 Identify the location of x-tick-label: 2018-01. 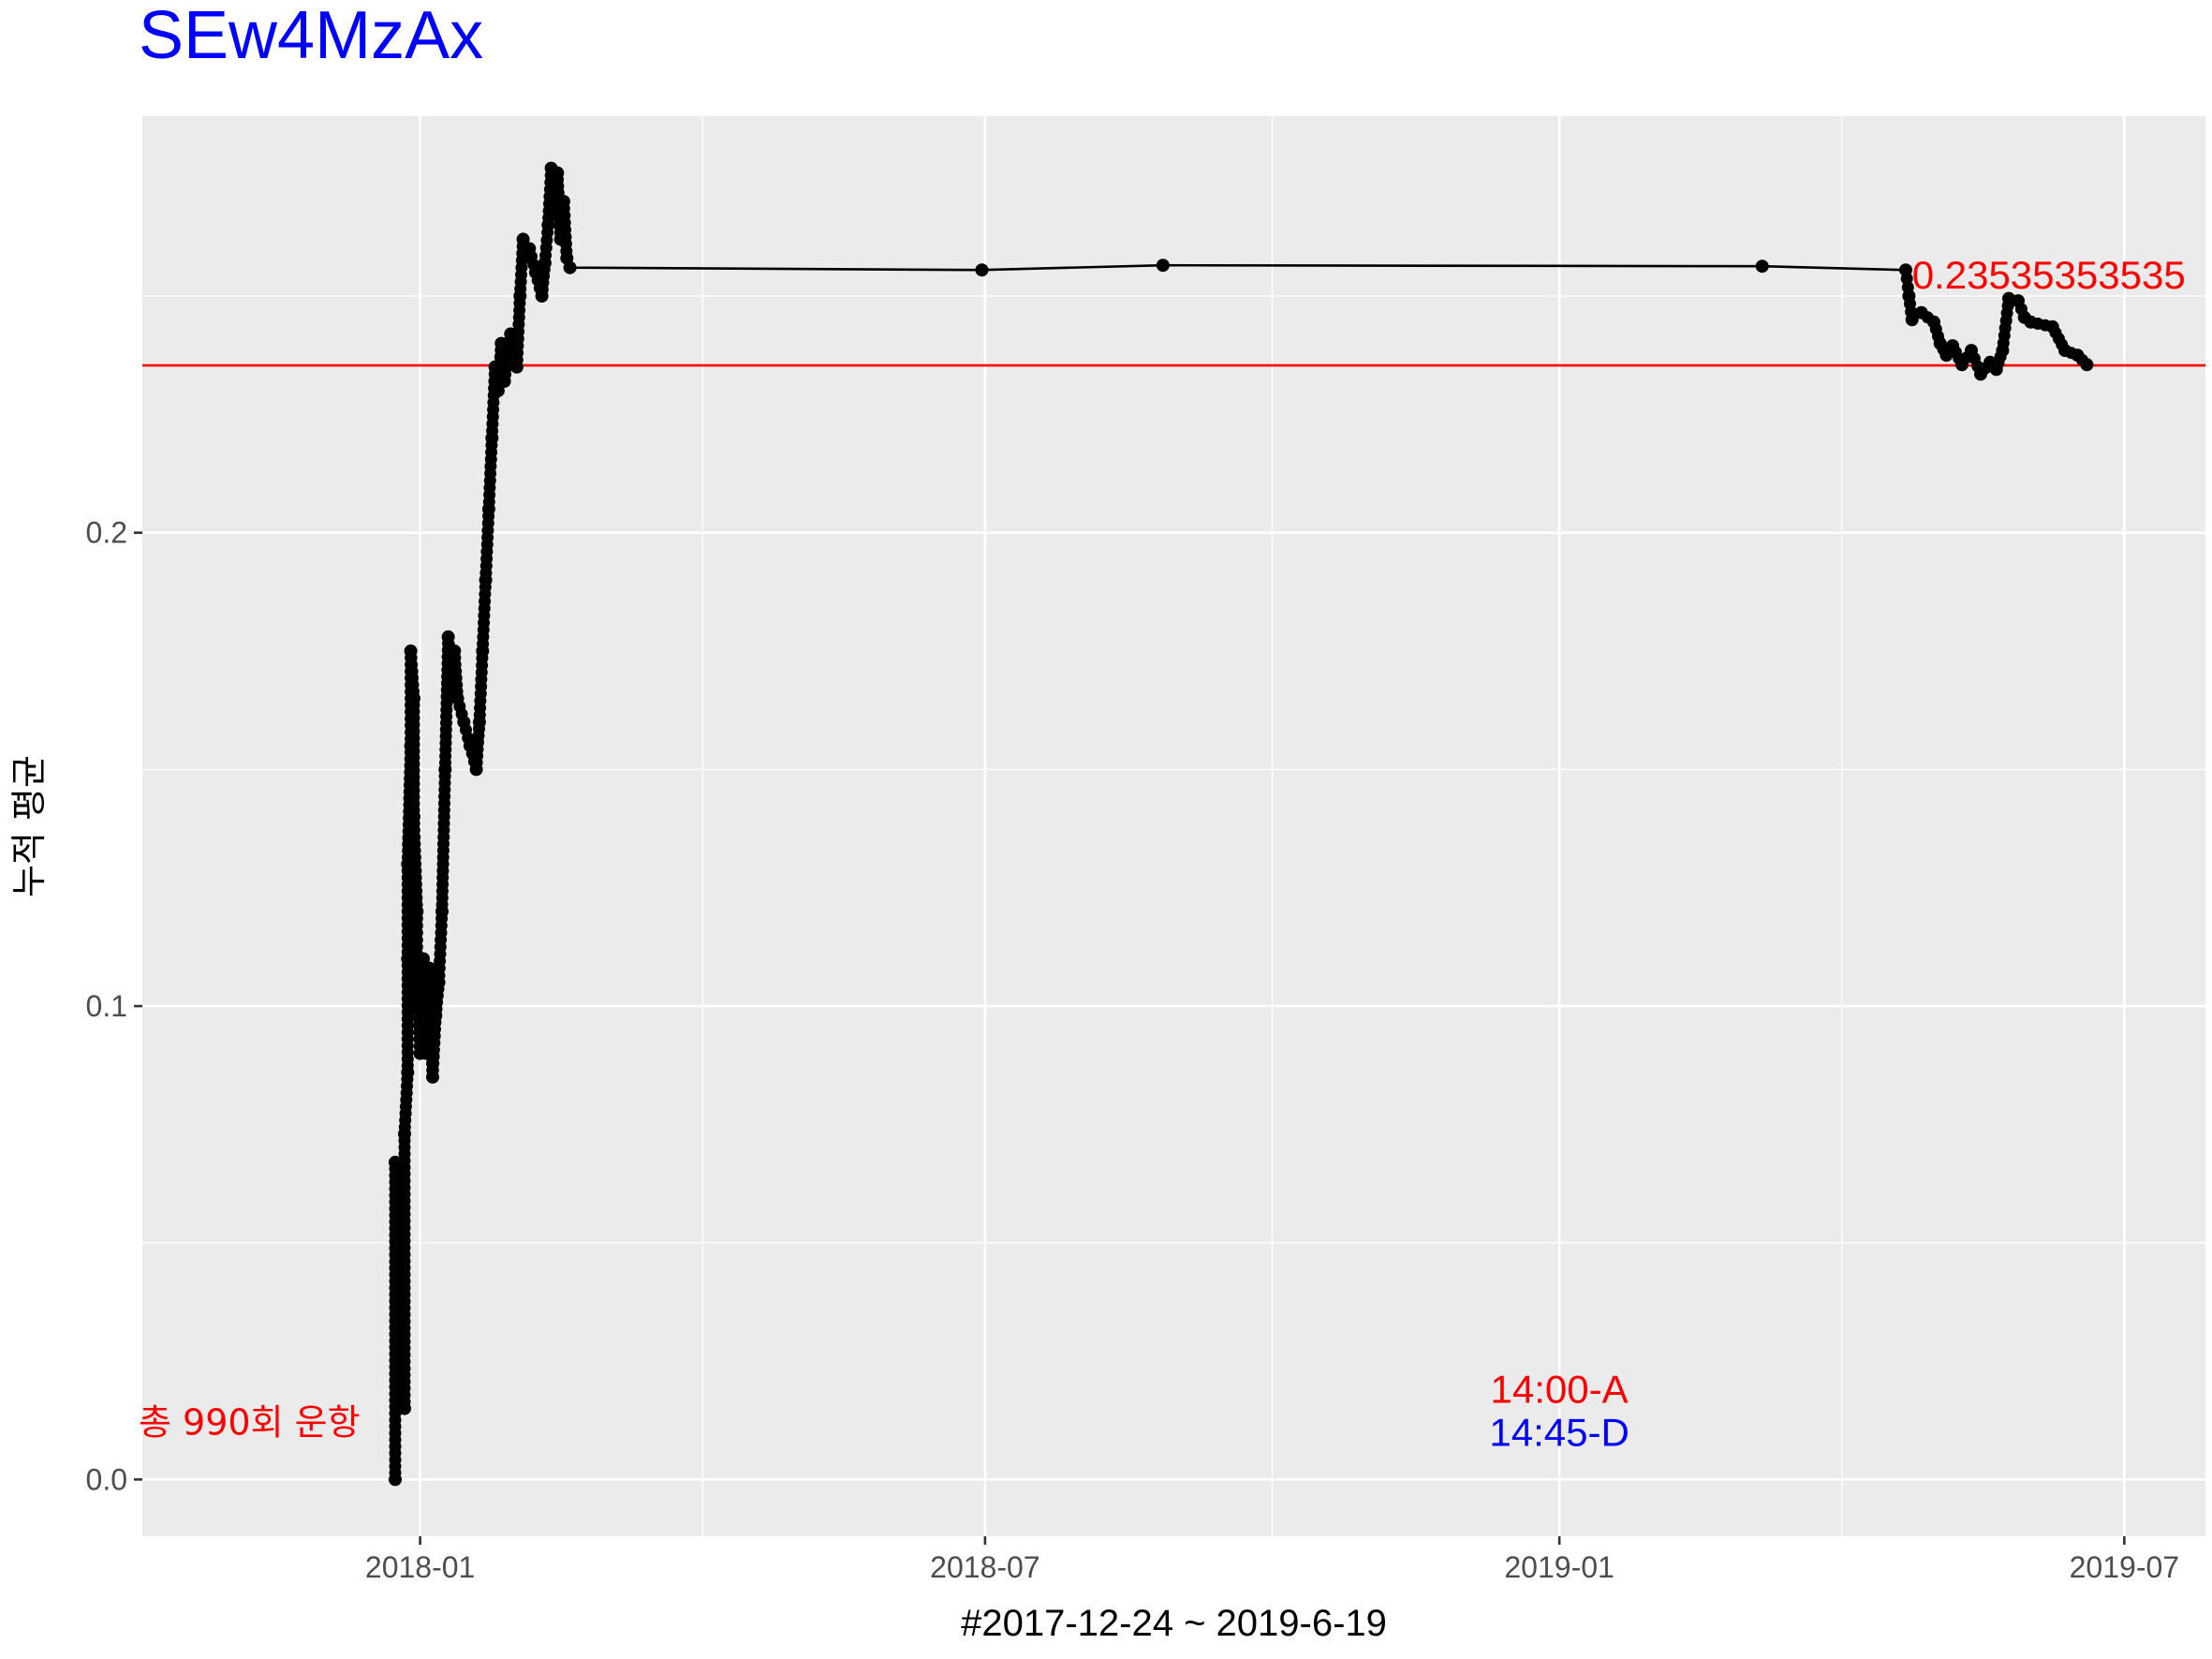
(420, 1567).